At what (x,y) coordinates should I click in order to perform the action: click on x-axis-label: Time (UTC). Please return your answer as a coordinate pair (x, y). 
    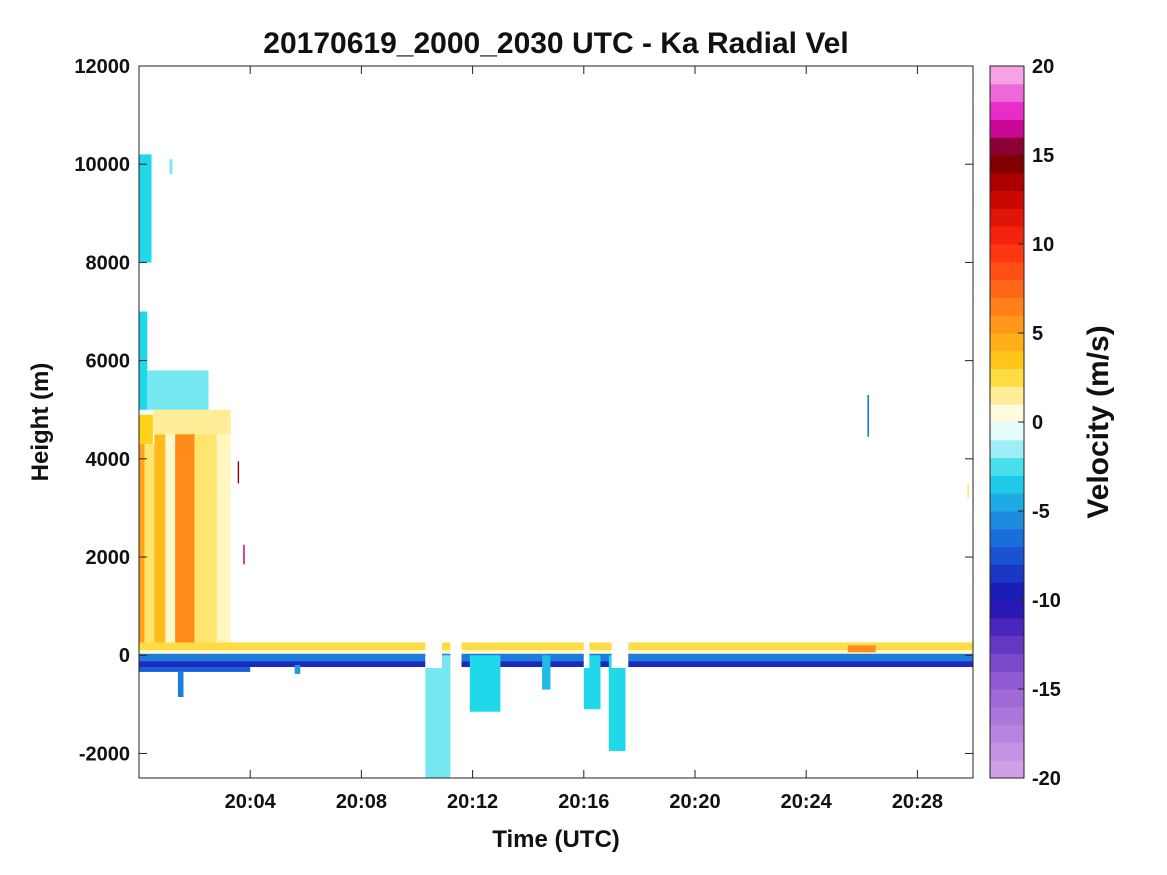
    Looking at the image, I should click on (556, 839).